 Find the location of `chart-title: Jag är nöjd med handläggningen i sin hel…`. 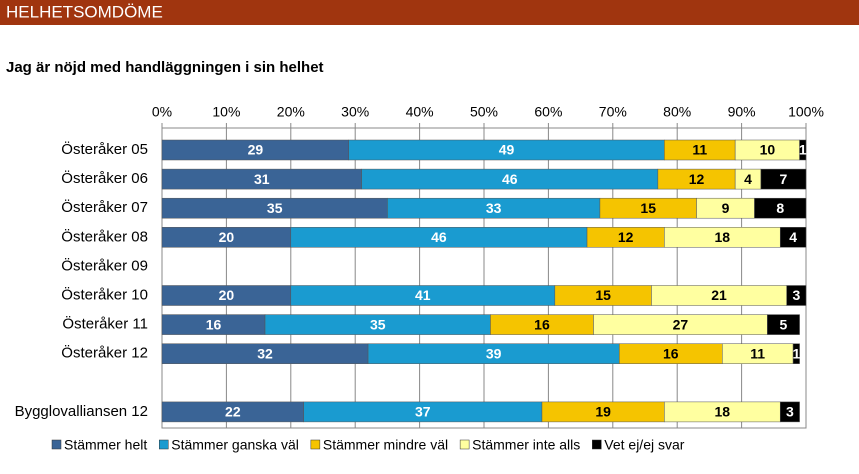

chart-title: Jag är nöjd med handläggningen i sin hel… is located at coordinates (165, 67).